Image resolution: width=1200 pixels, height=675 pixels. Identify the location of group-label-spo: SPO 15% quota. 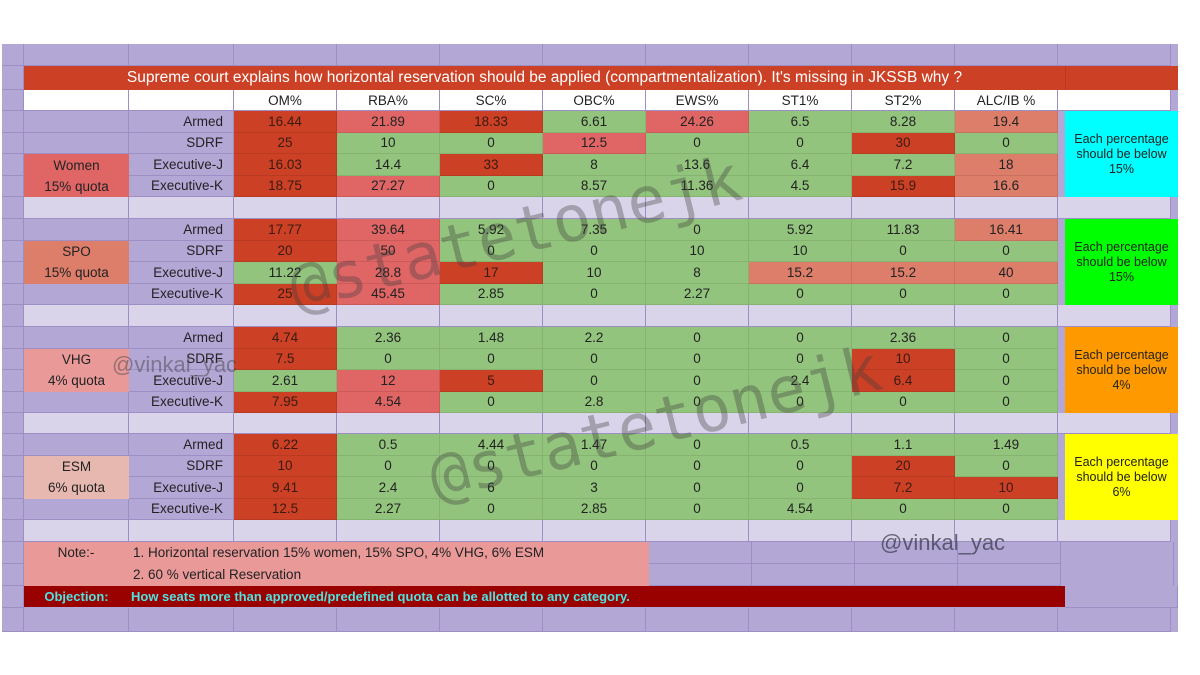
(76, 262).